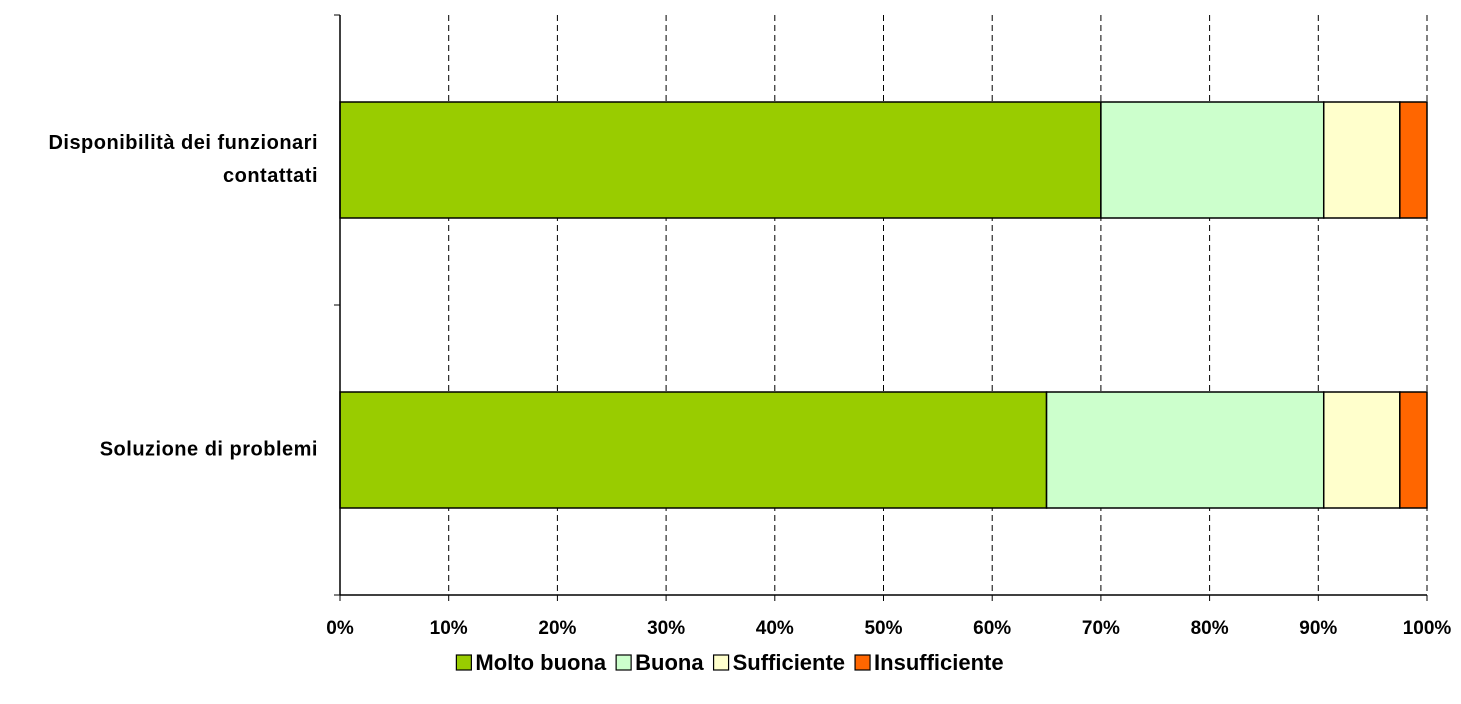 The image size is (1461, 704). Describe the element at coordinates (666, 628) in the screenshot. I see `x-tick-label: 30%` at that location.